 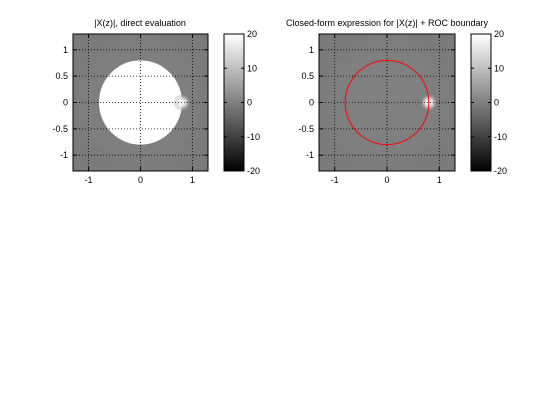 What do you see at coordinates (140, 23) in the screenshot?
I see `panel1-title: |X(z)|, direct evaluation` at bounding box center [140, 23].